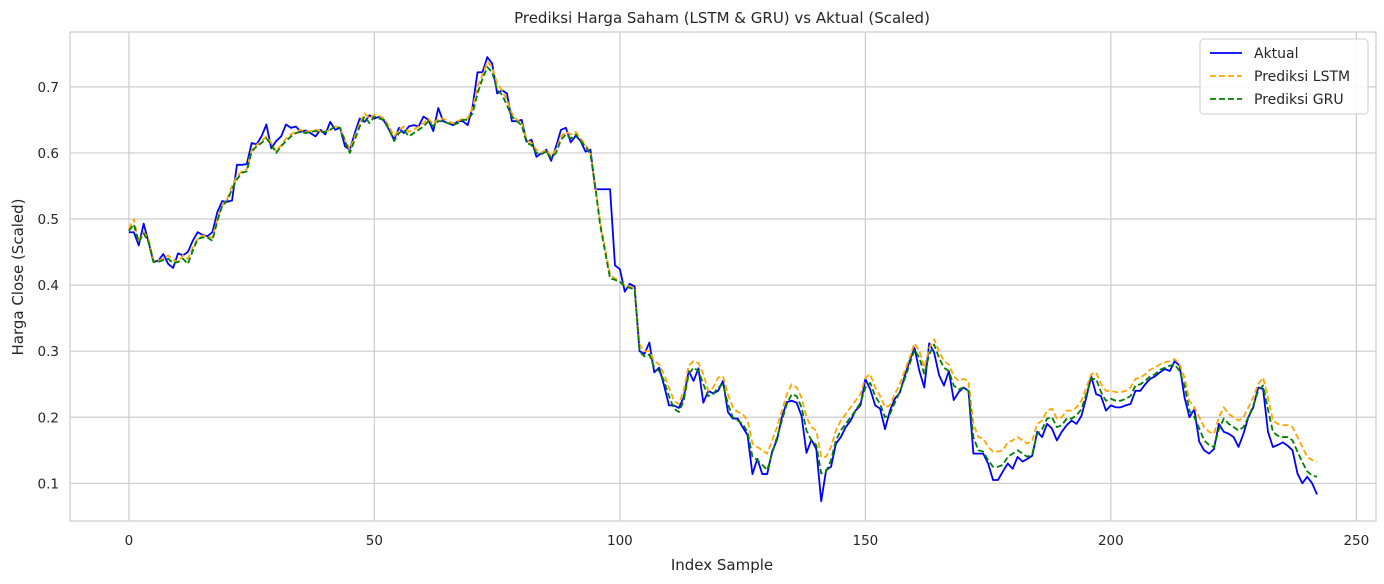  What do you see at coordinates (1302, 77) in the screenshot?
I see `legend-label-2: Prediksi LSTM` at bounding box center [1302, 77].